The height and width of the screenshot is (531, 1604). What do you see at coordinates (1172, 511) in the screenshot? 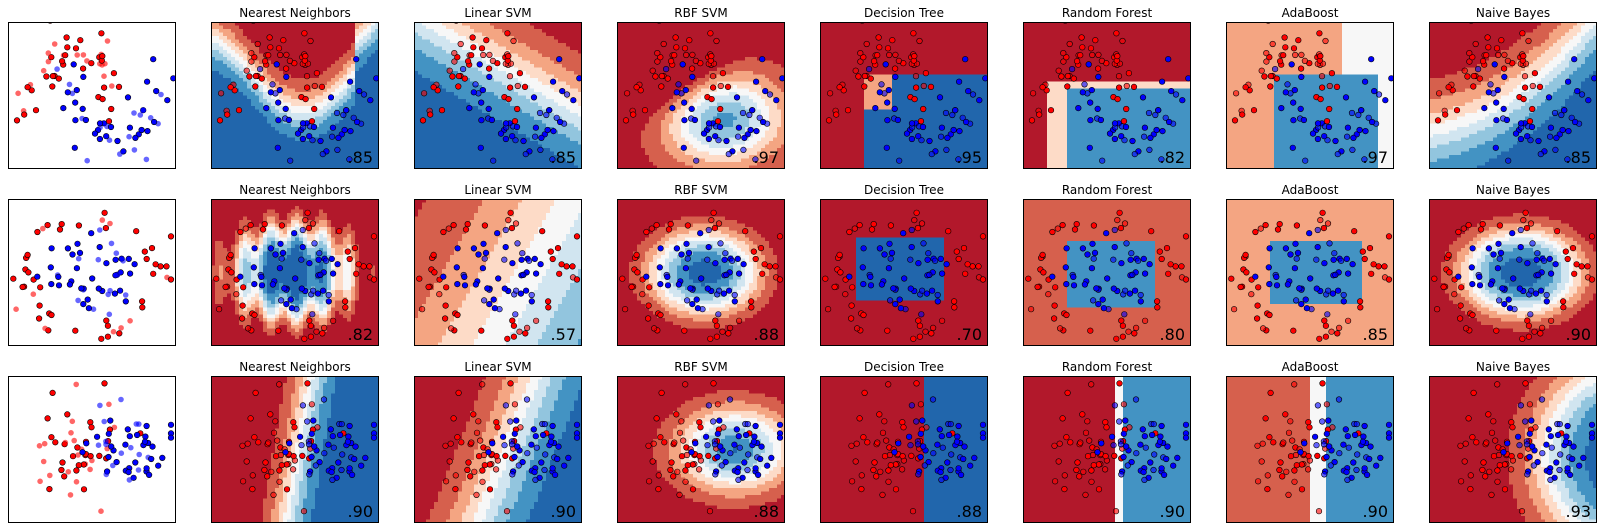
I see `score-label: .90` at bounding box center [1172, 511].